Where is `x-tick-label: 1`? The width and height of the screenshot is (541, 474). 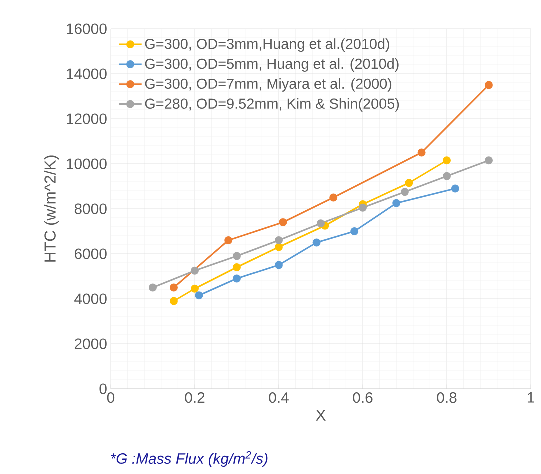
x-tick-label: 1 is located at coordinates (531, 397).